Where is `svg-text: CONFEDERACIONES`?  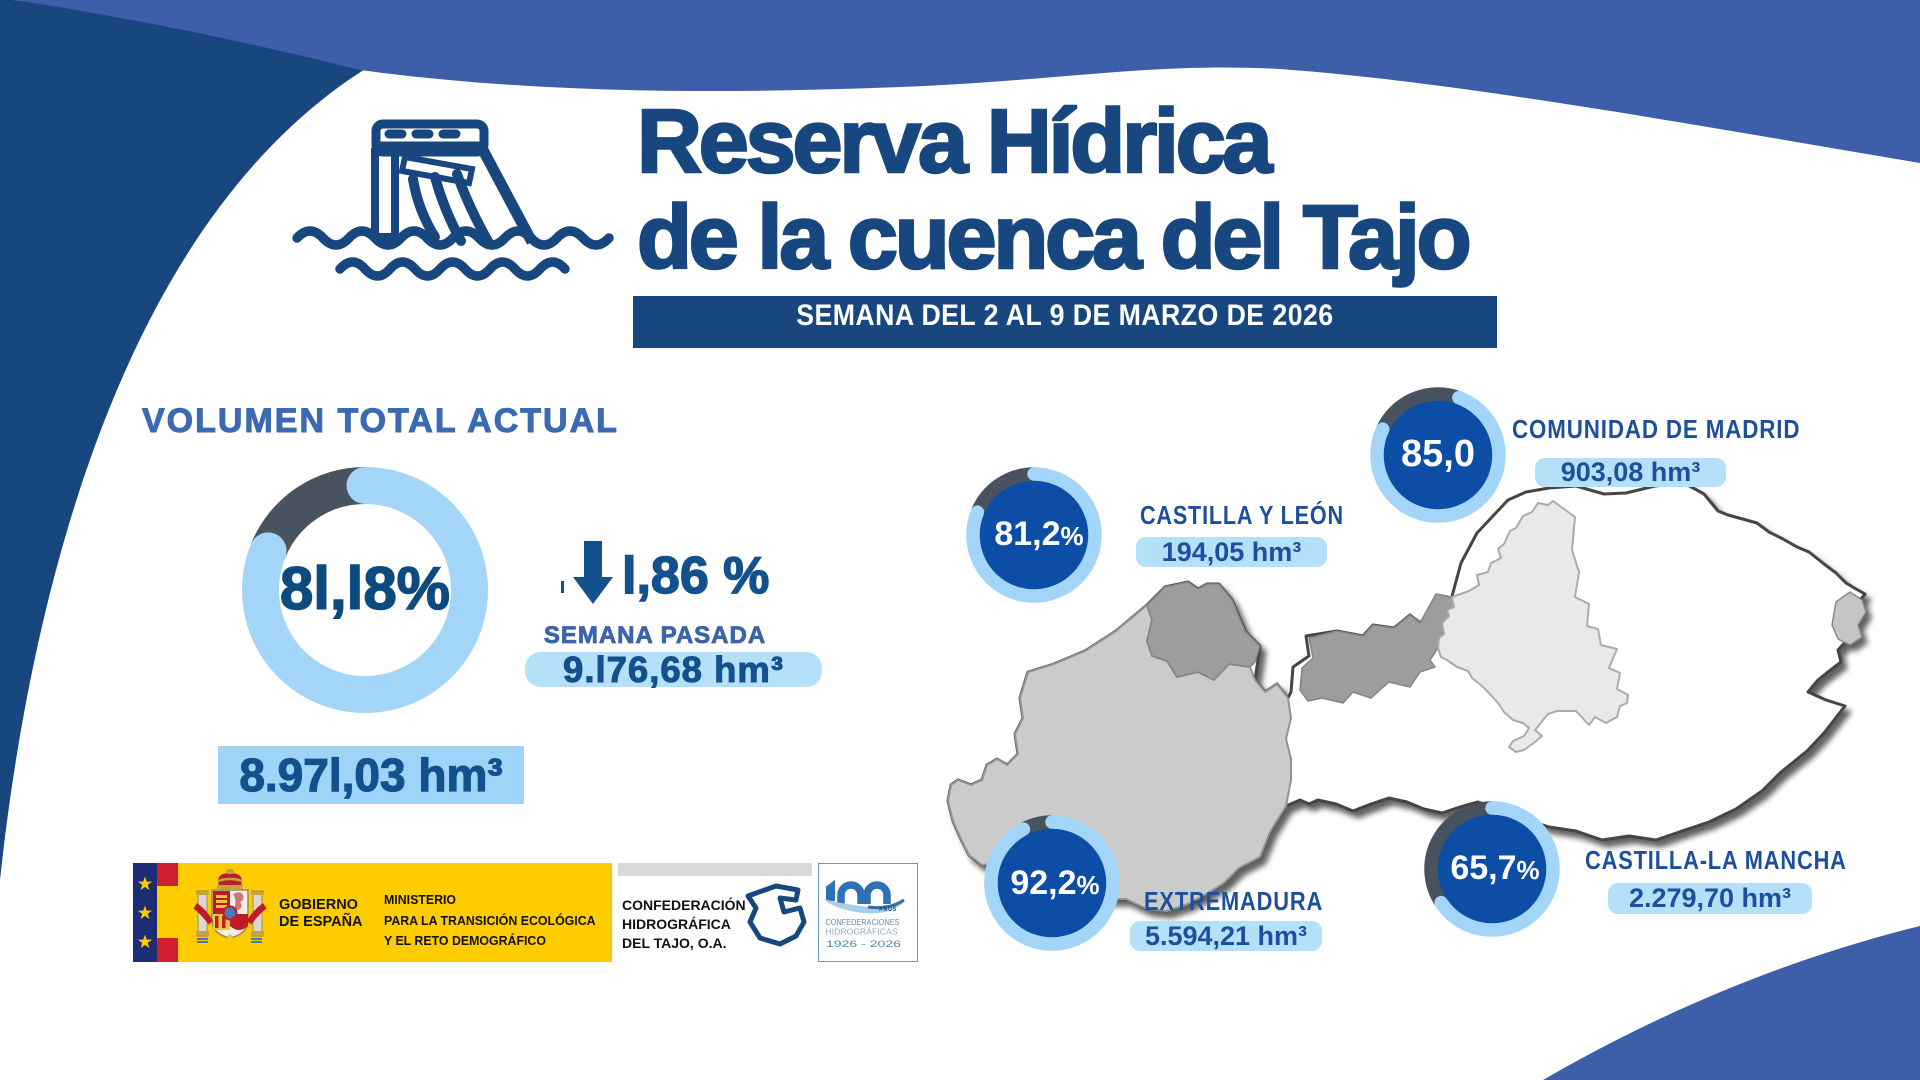
svg-text: CONFEDERACIONES is located at coordinates (863, 922).